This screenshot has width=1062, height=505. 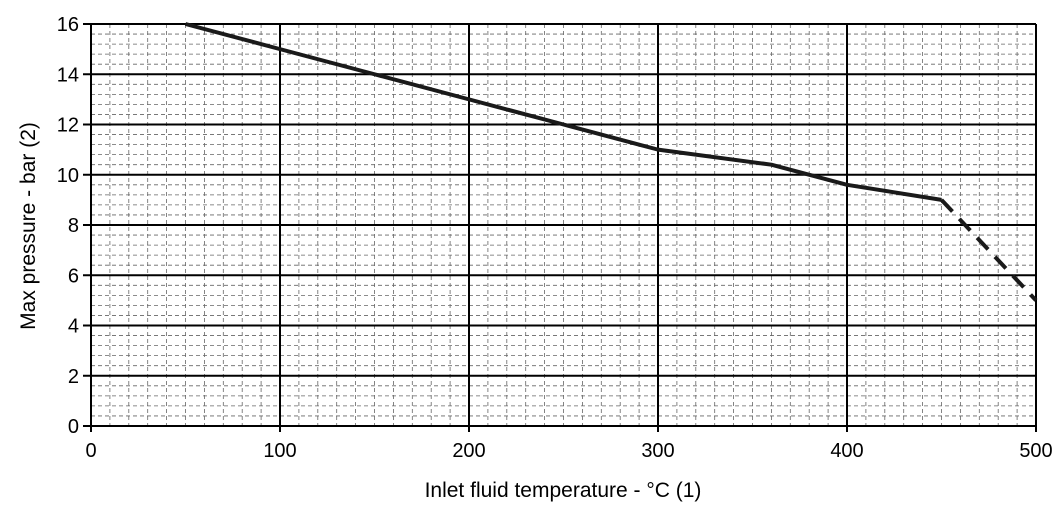 What do you see at coordinates (68, 176) in the screenshot?
I see `y-tick-label: 10` at bounding box center [68, 176].